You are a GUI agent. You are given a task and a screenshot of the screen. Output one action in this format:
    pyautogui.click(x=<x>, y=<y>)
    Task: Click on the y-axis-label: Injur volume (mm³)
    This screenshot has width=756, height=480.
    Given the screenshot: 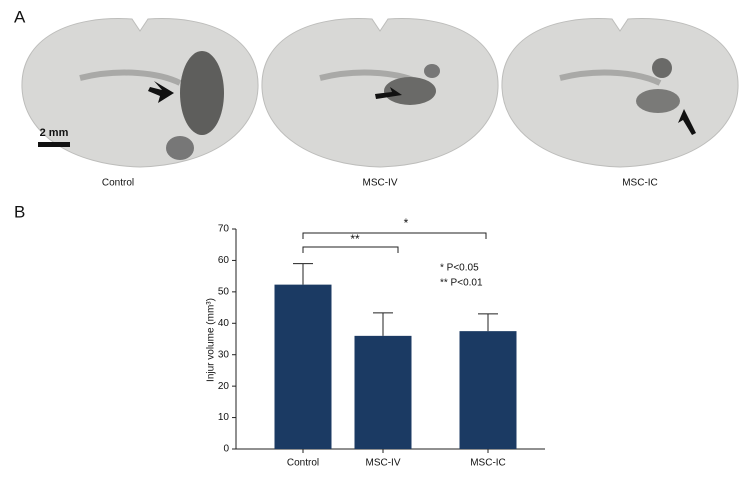 What is the action you would take?
    pyautogui.click(x=211, y=340)
    